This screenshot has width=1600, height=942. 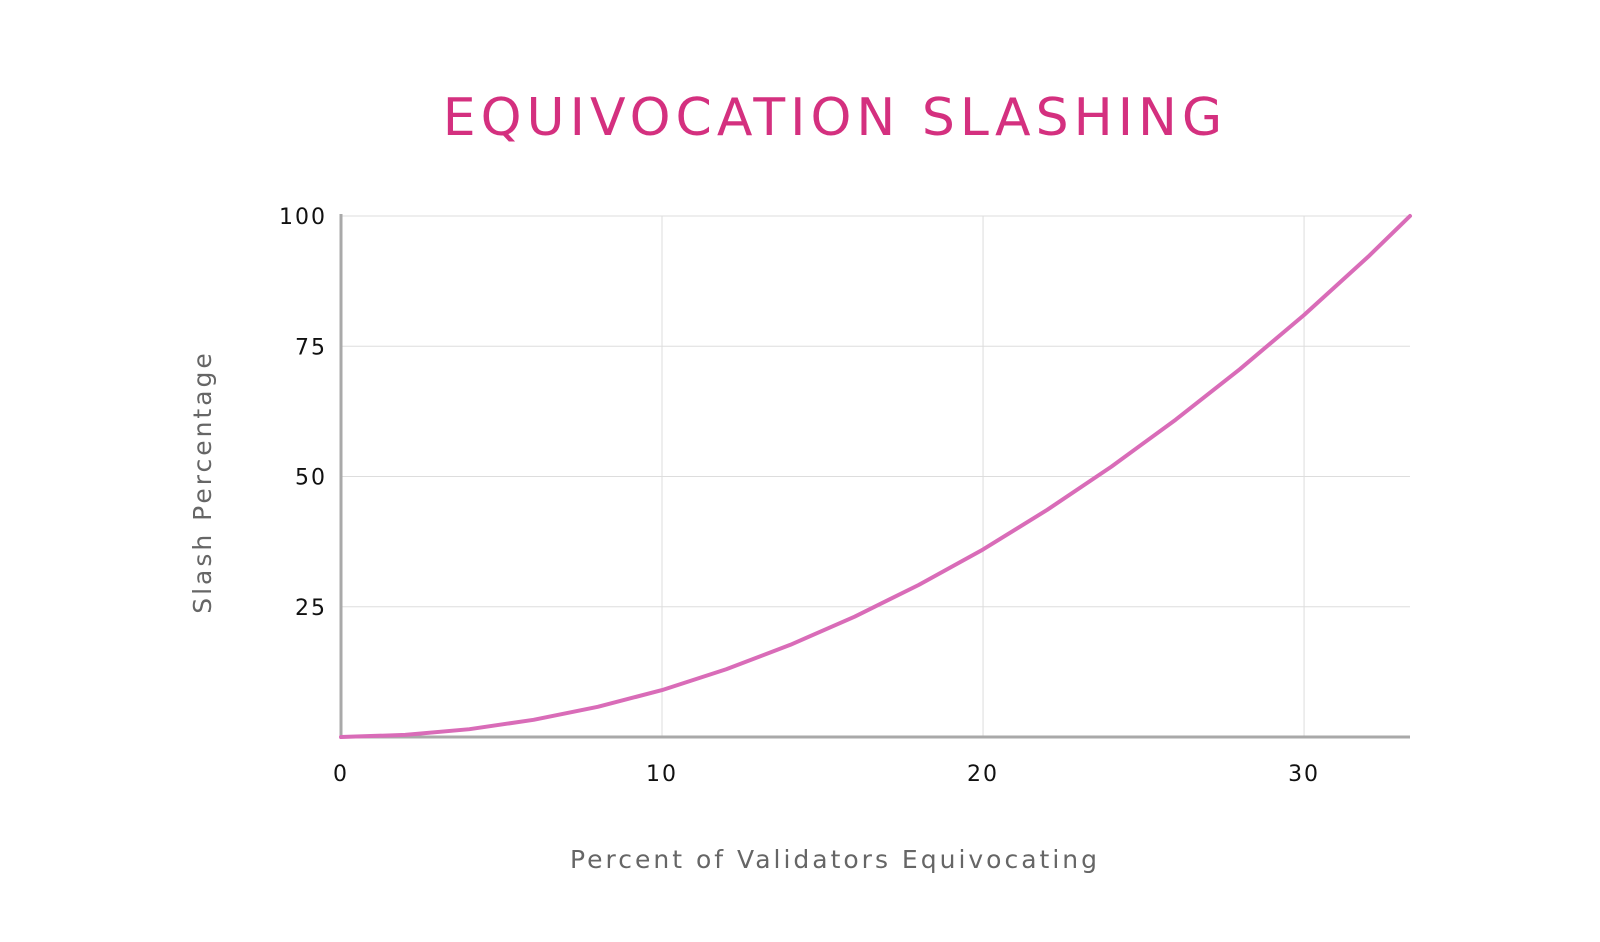 I want to click on chart-title: EQUIVOCATION SLASHING, so click(x=835, y=118).